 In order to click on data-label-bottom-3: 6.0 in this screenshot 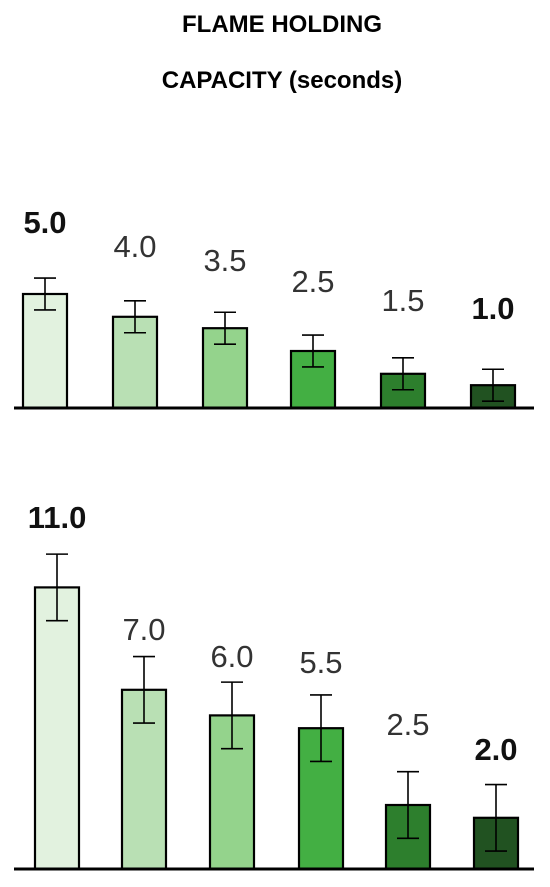, I will do `click(231, 656)`.